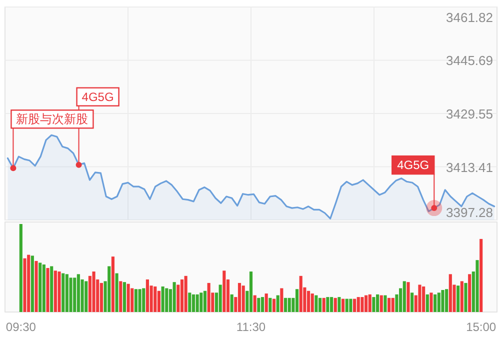 The image size is (500, 358). What do you see at coordinates (52, 119) in the screenshot?
I see `annotation: 新股与次新股` at bounding box center [52, 119].